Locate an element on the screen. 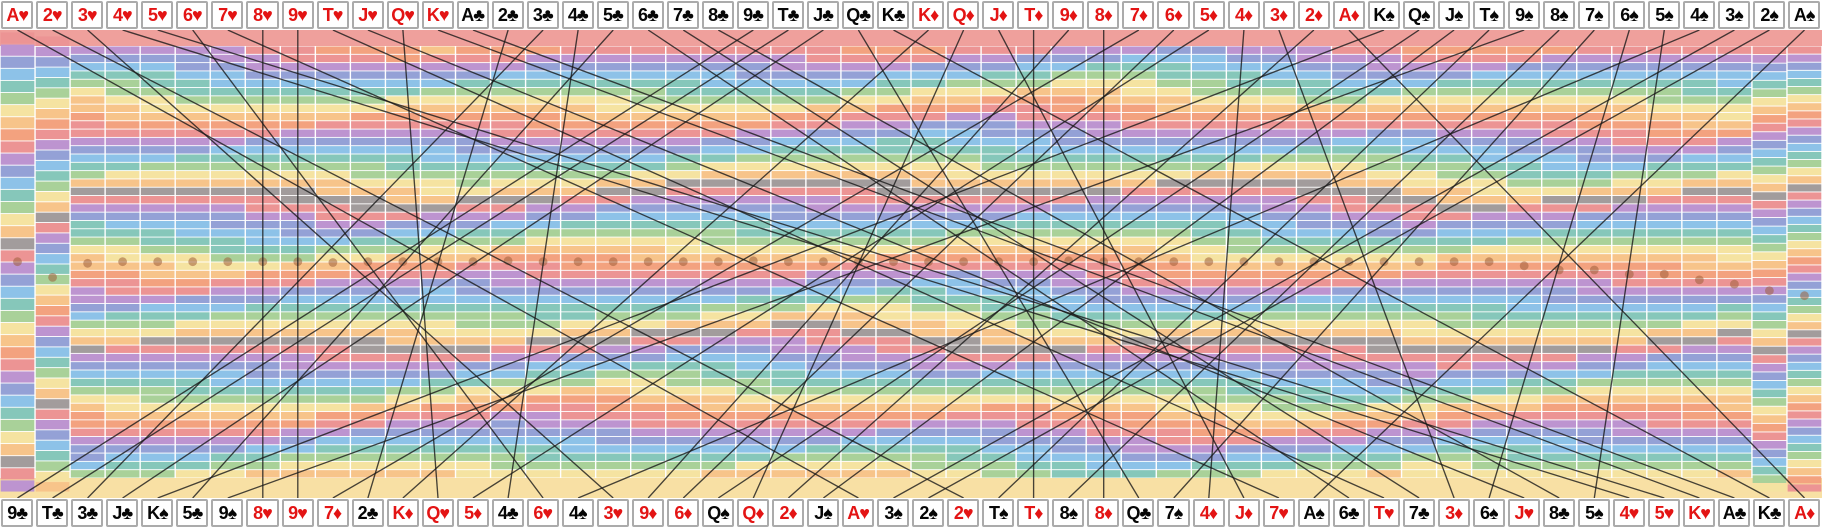 Image resolution: width=1822 pixels, height=528 pixels. top-card-tile: 4♣ is located at coordinates (577, 15).